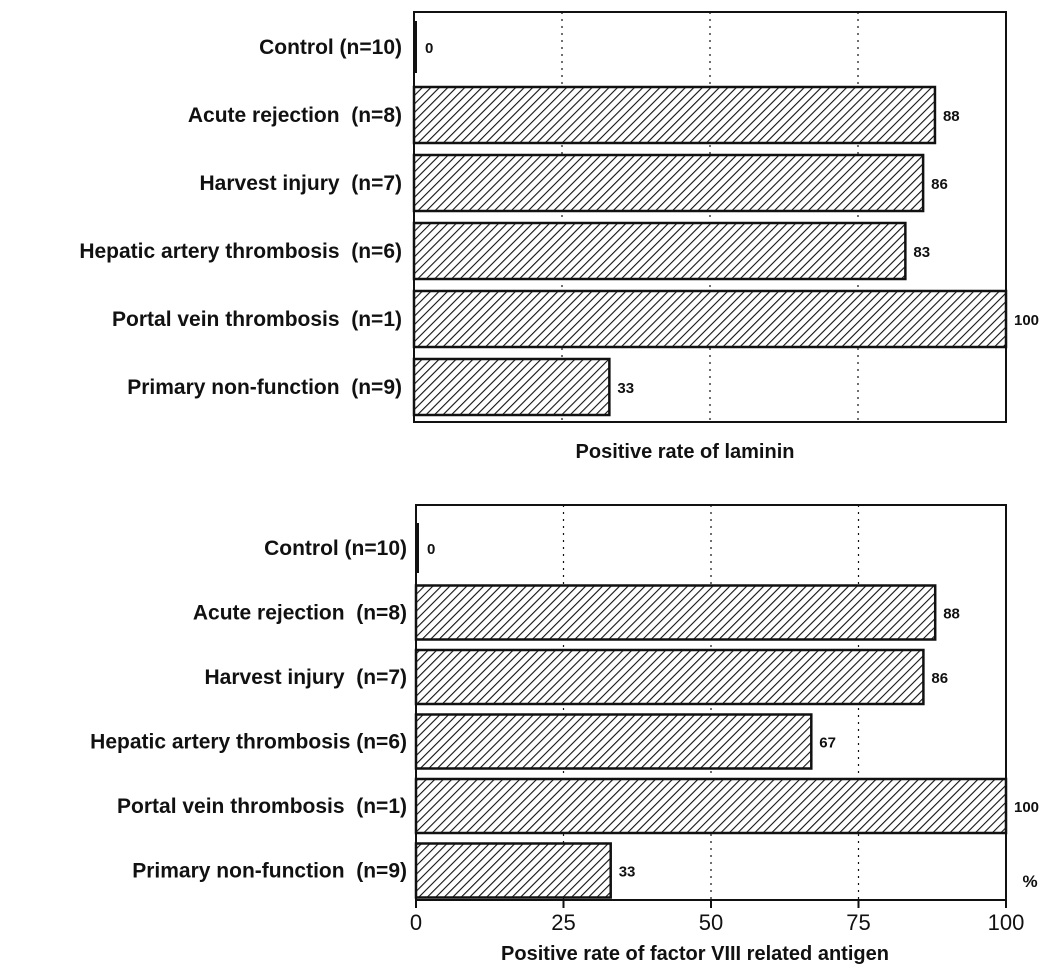 Image resolution: width=1050 pixels, height=978 pixels. Describe the element at coordinates (431, 549) in the screenshot. I see `factor-viii-value-label: 0` at that location.